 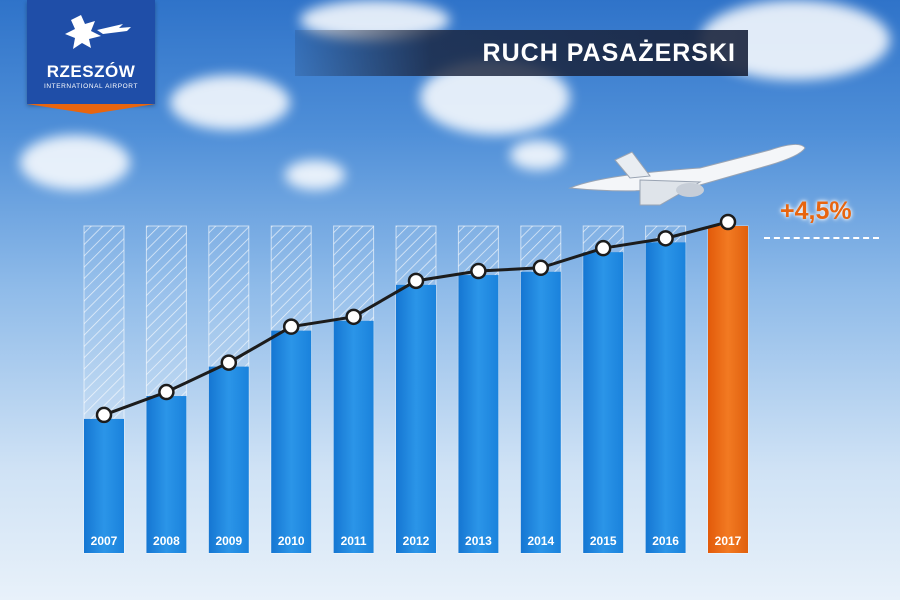 I want to click on data-point-2012, so click(x=416, y=281).